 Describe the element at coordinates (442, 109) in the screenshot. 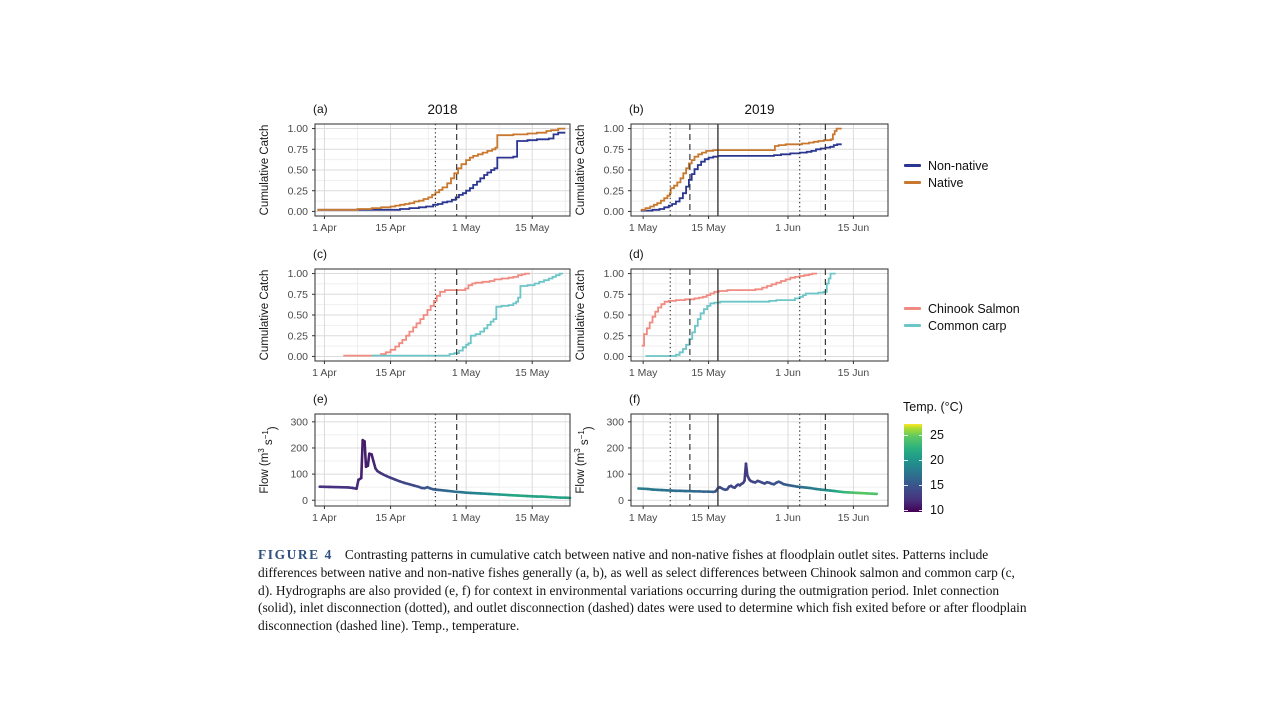

I see `column-title: 2018` at that location.